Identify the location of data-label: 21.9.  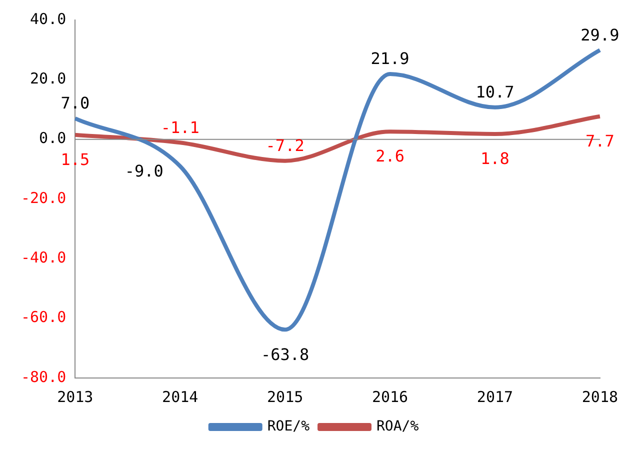
(390, 58).